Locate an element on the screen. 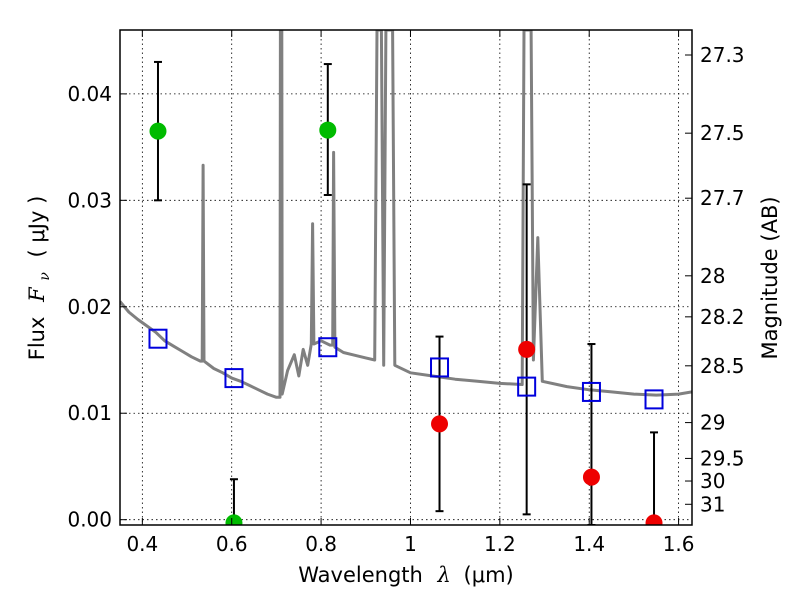  x-axis-label-symbol: λ is located at coordinates (444, 575).